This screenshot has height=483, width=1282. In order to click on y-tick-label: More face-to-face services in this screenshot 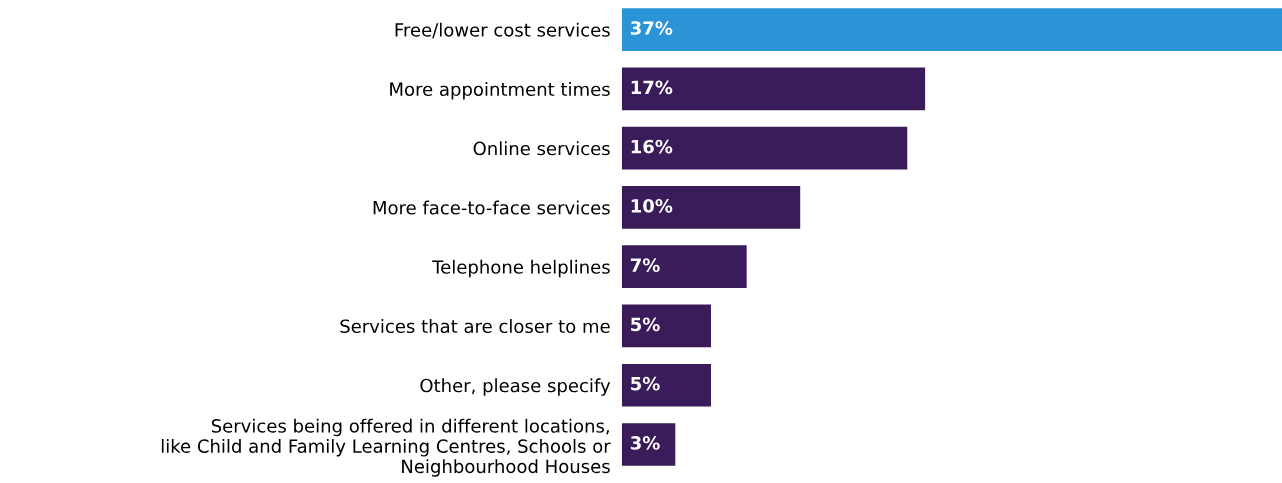, I will do `click(491, 207)`.